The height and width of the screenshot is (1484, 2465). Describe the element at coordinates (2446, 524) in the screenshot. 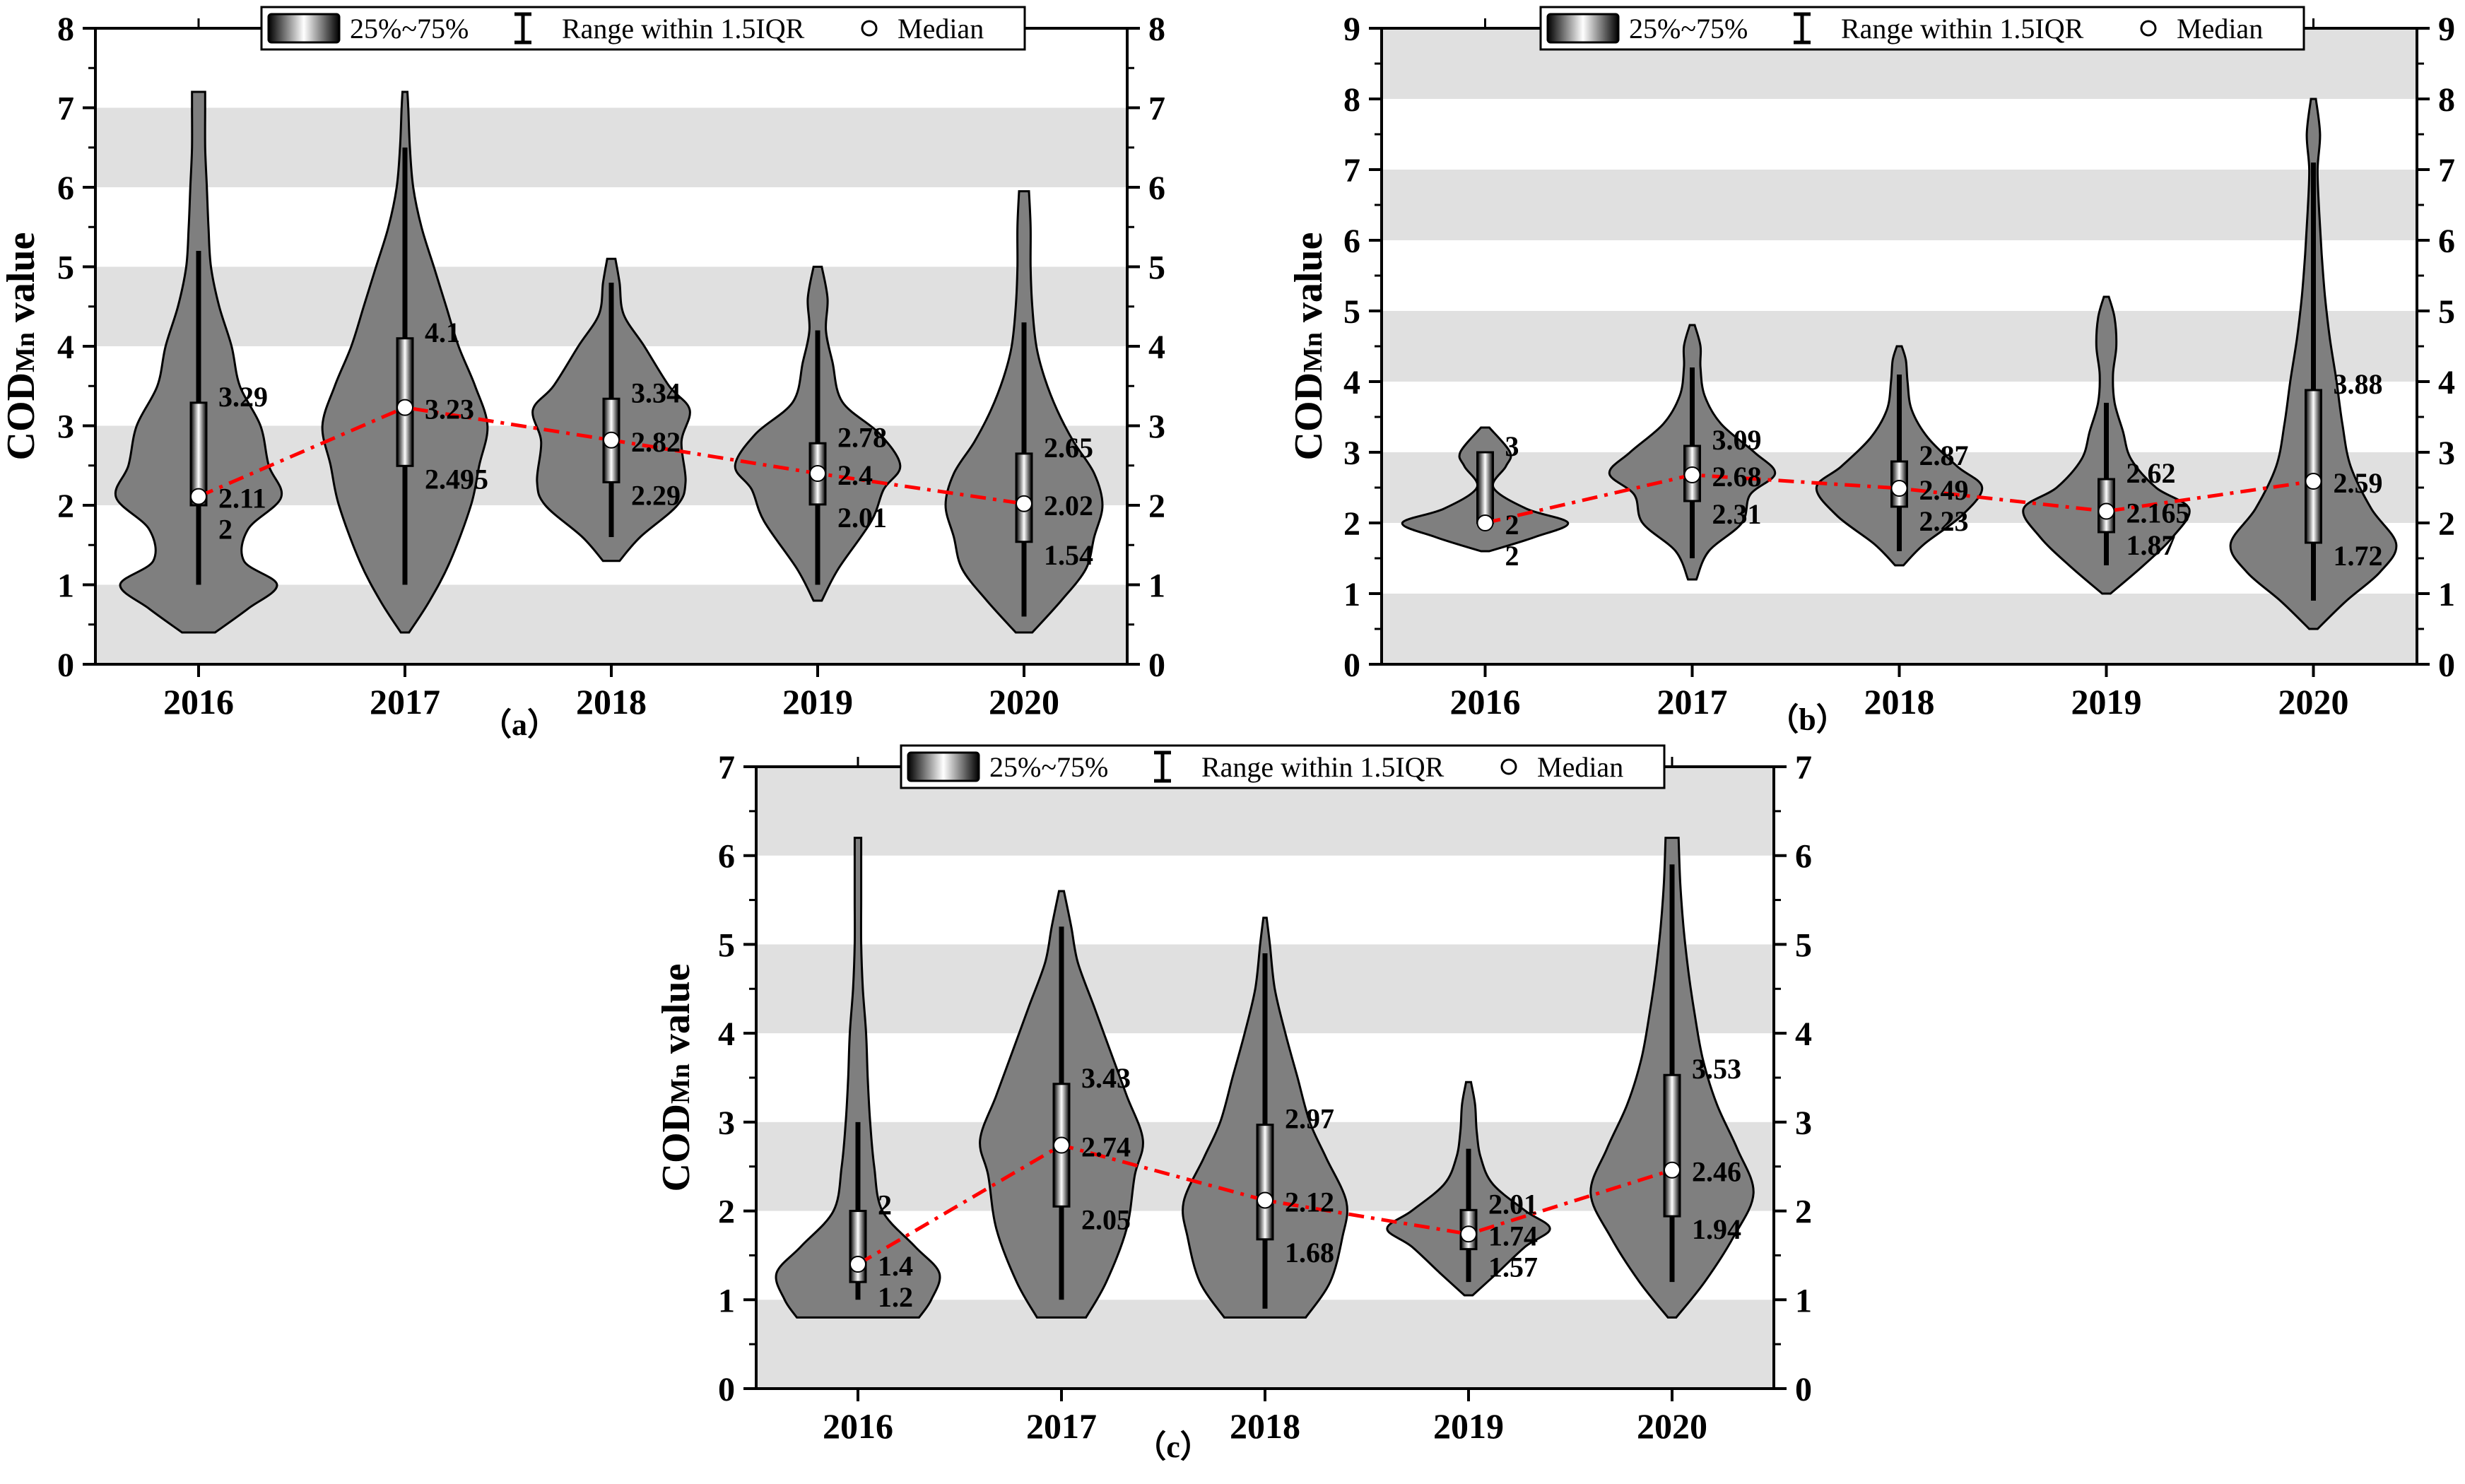

I see `y-tick-label-right: 2` at that location.